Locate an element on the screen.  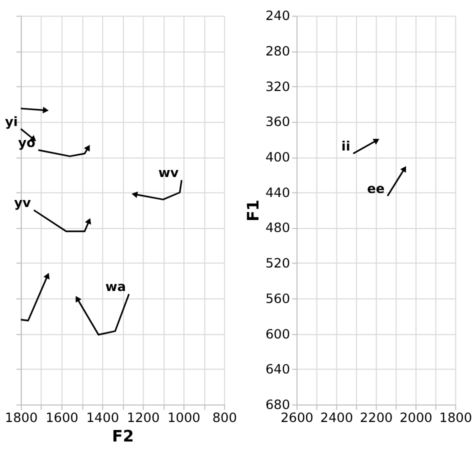
series-label: wv is located at coordinates (169, 174).